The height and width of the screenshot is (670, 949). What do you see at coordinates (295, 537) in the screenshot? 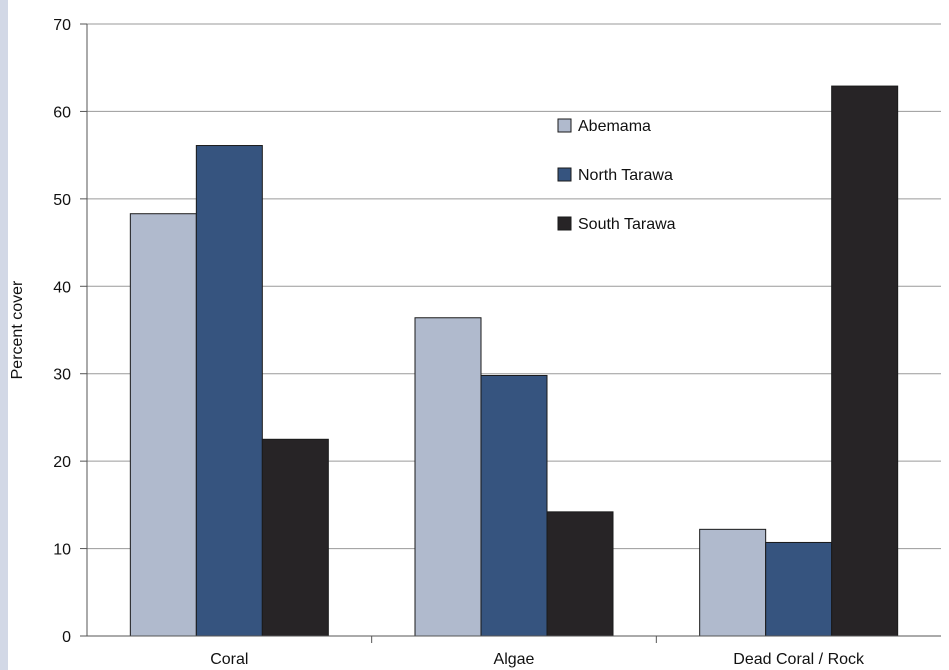
I see `bar-south-tarawa-coral` at bounding box center [295, 537].